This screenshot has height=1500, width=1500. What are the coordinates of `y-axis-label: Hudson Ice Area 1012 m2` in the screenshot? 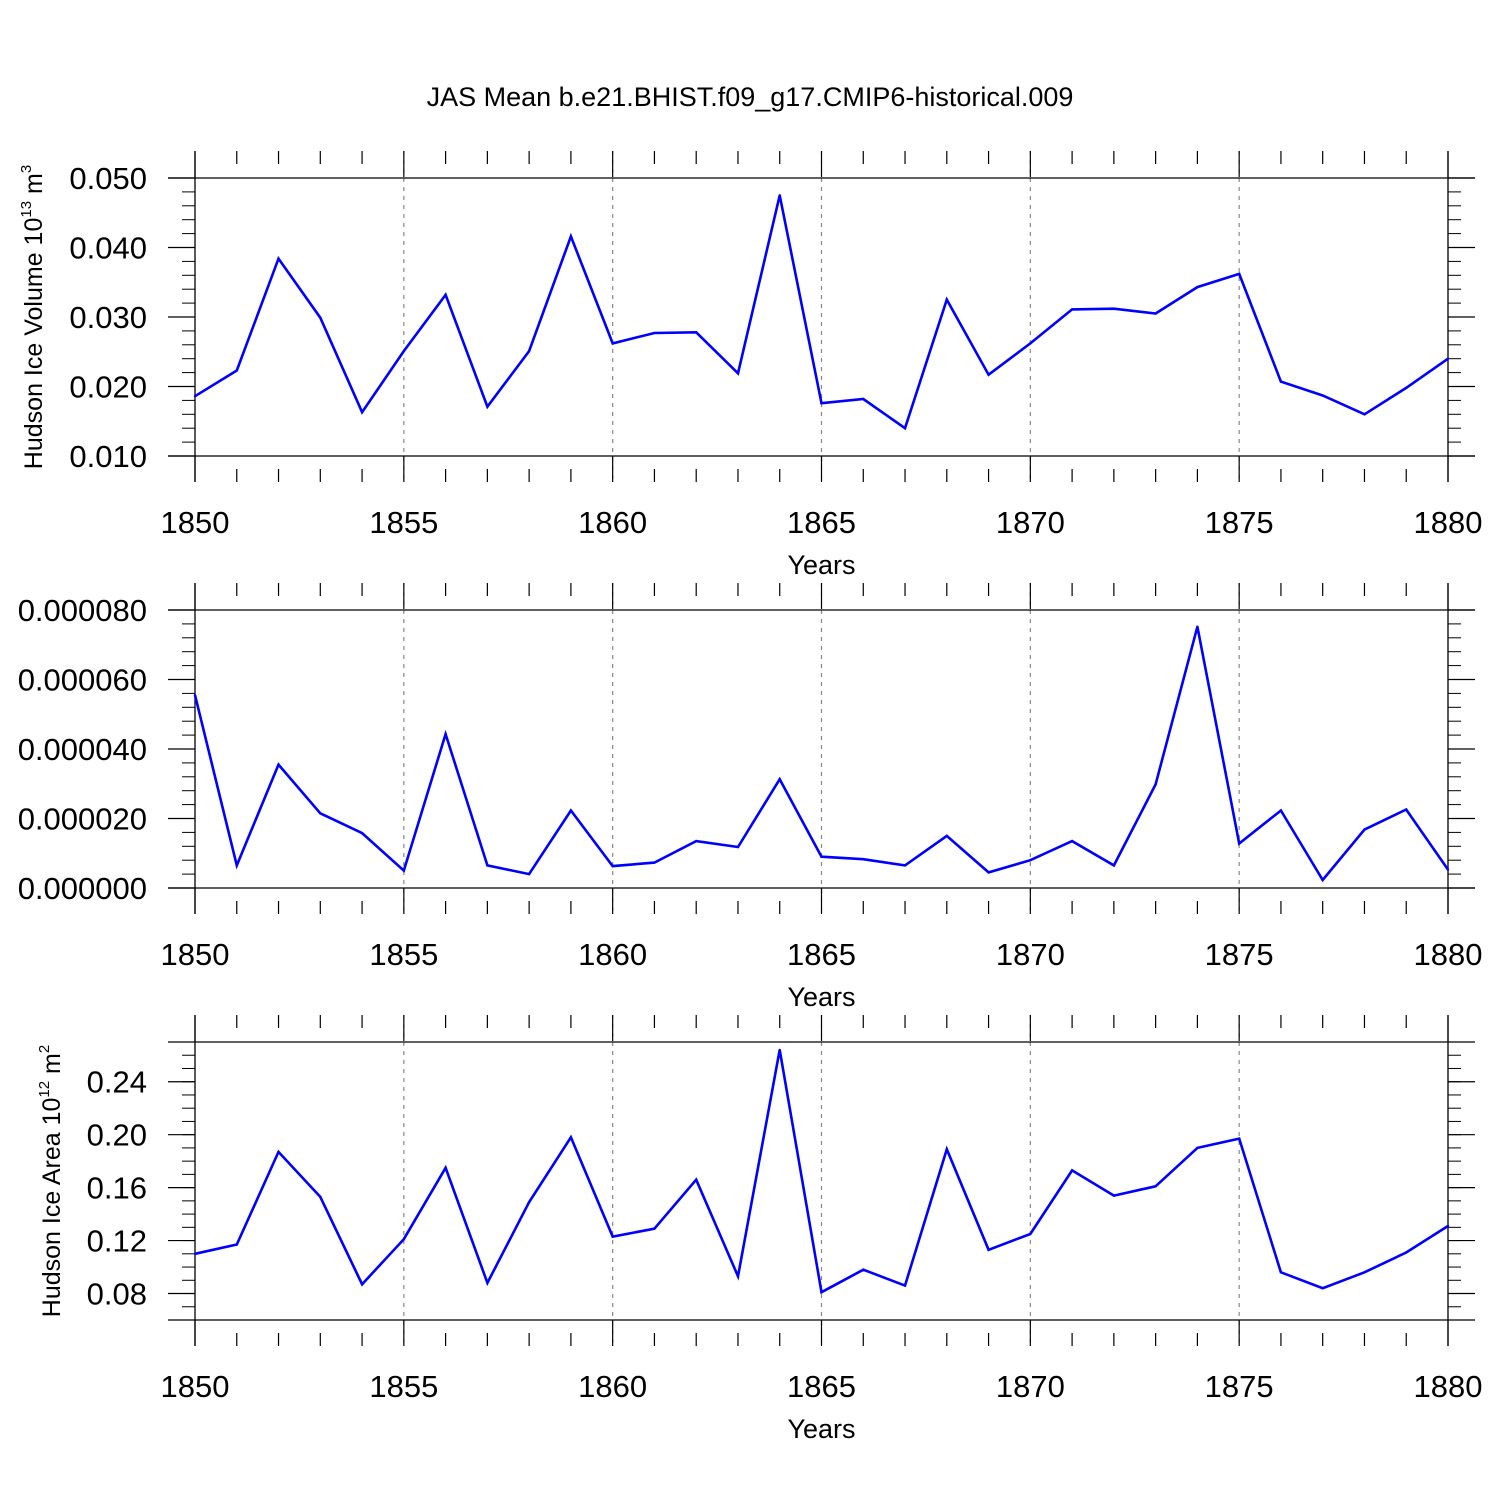 It's located at (51, 1181).